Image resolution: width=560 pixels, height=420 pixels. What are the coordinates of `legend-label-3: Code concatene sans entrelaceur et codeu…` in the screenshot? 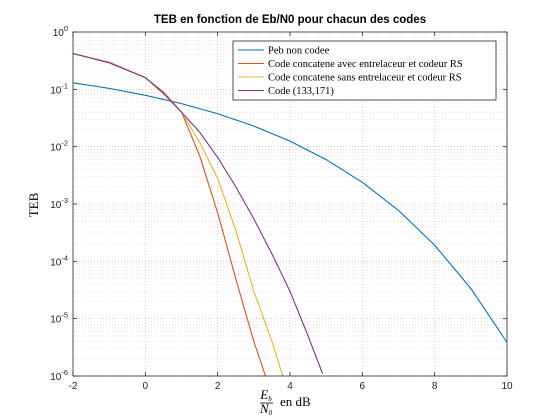 It's located at (365, 78).